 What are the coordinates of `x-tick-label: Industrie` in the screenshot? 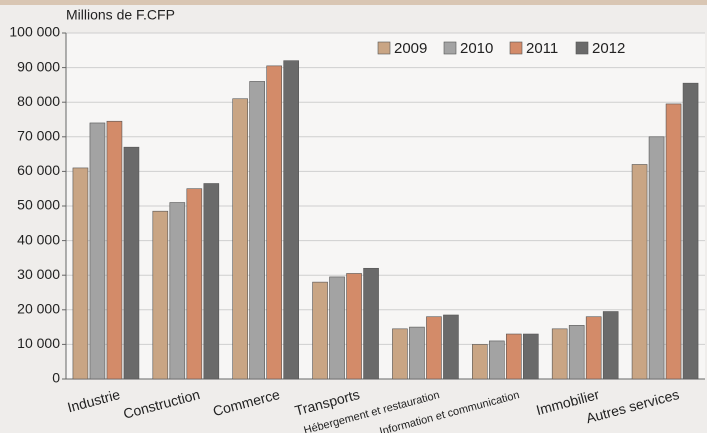 It's located at (94, 400).